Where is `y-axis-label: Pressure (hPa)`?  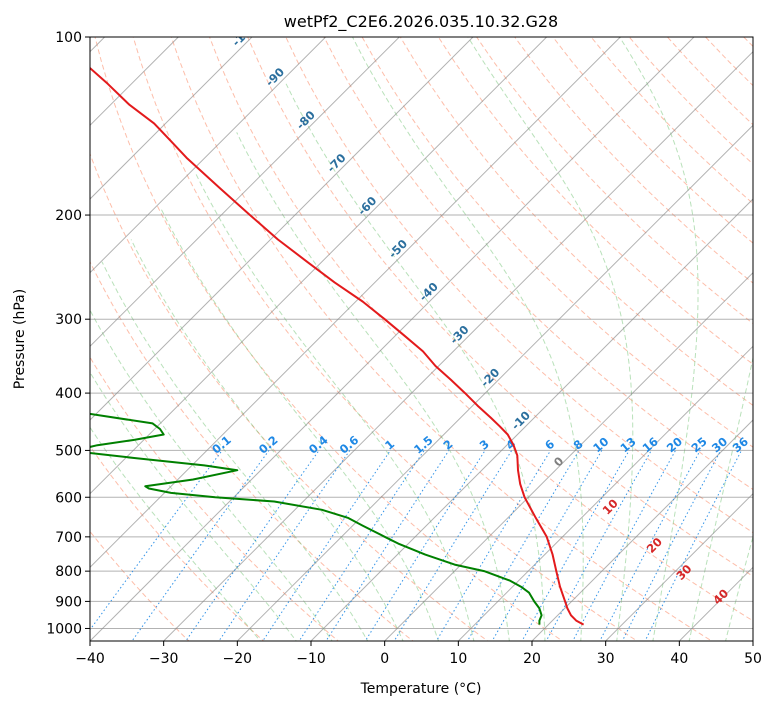
y-axis-label: Pressure (hPa) is located at coordinates (20, 339).